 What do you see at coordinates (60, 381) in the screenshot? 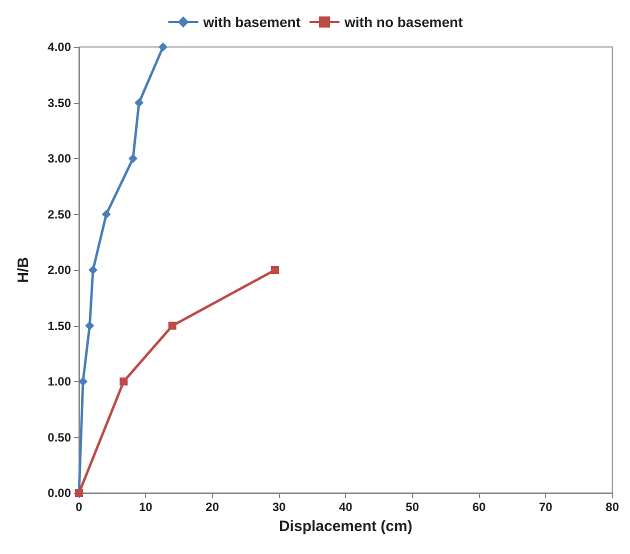
I see `y-tick-label: 1.00` at bounding box center [60, 381].